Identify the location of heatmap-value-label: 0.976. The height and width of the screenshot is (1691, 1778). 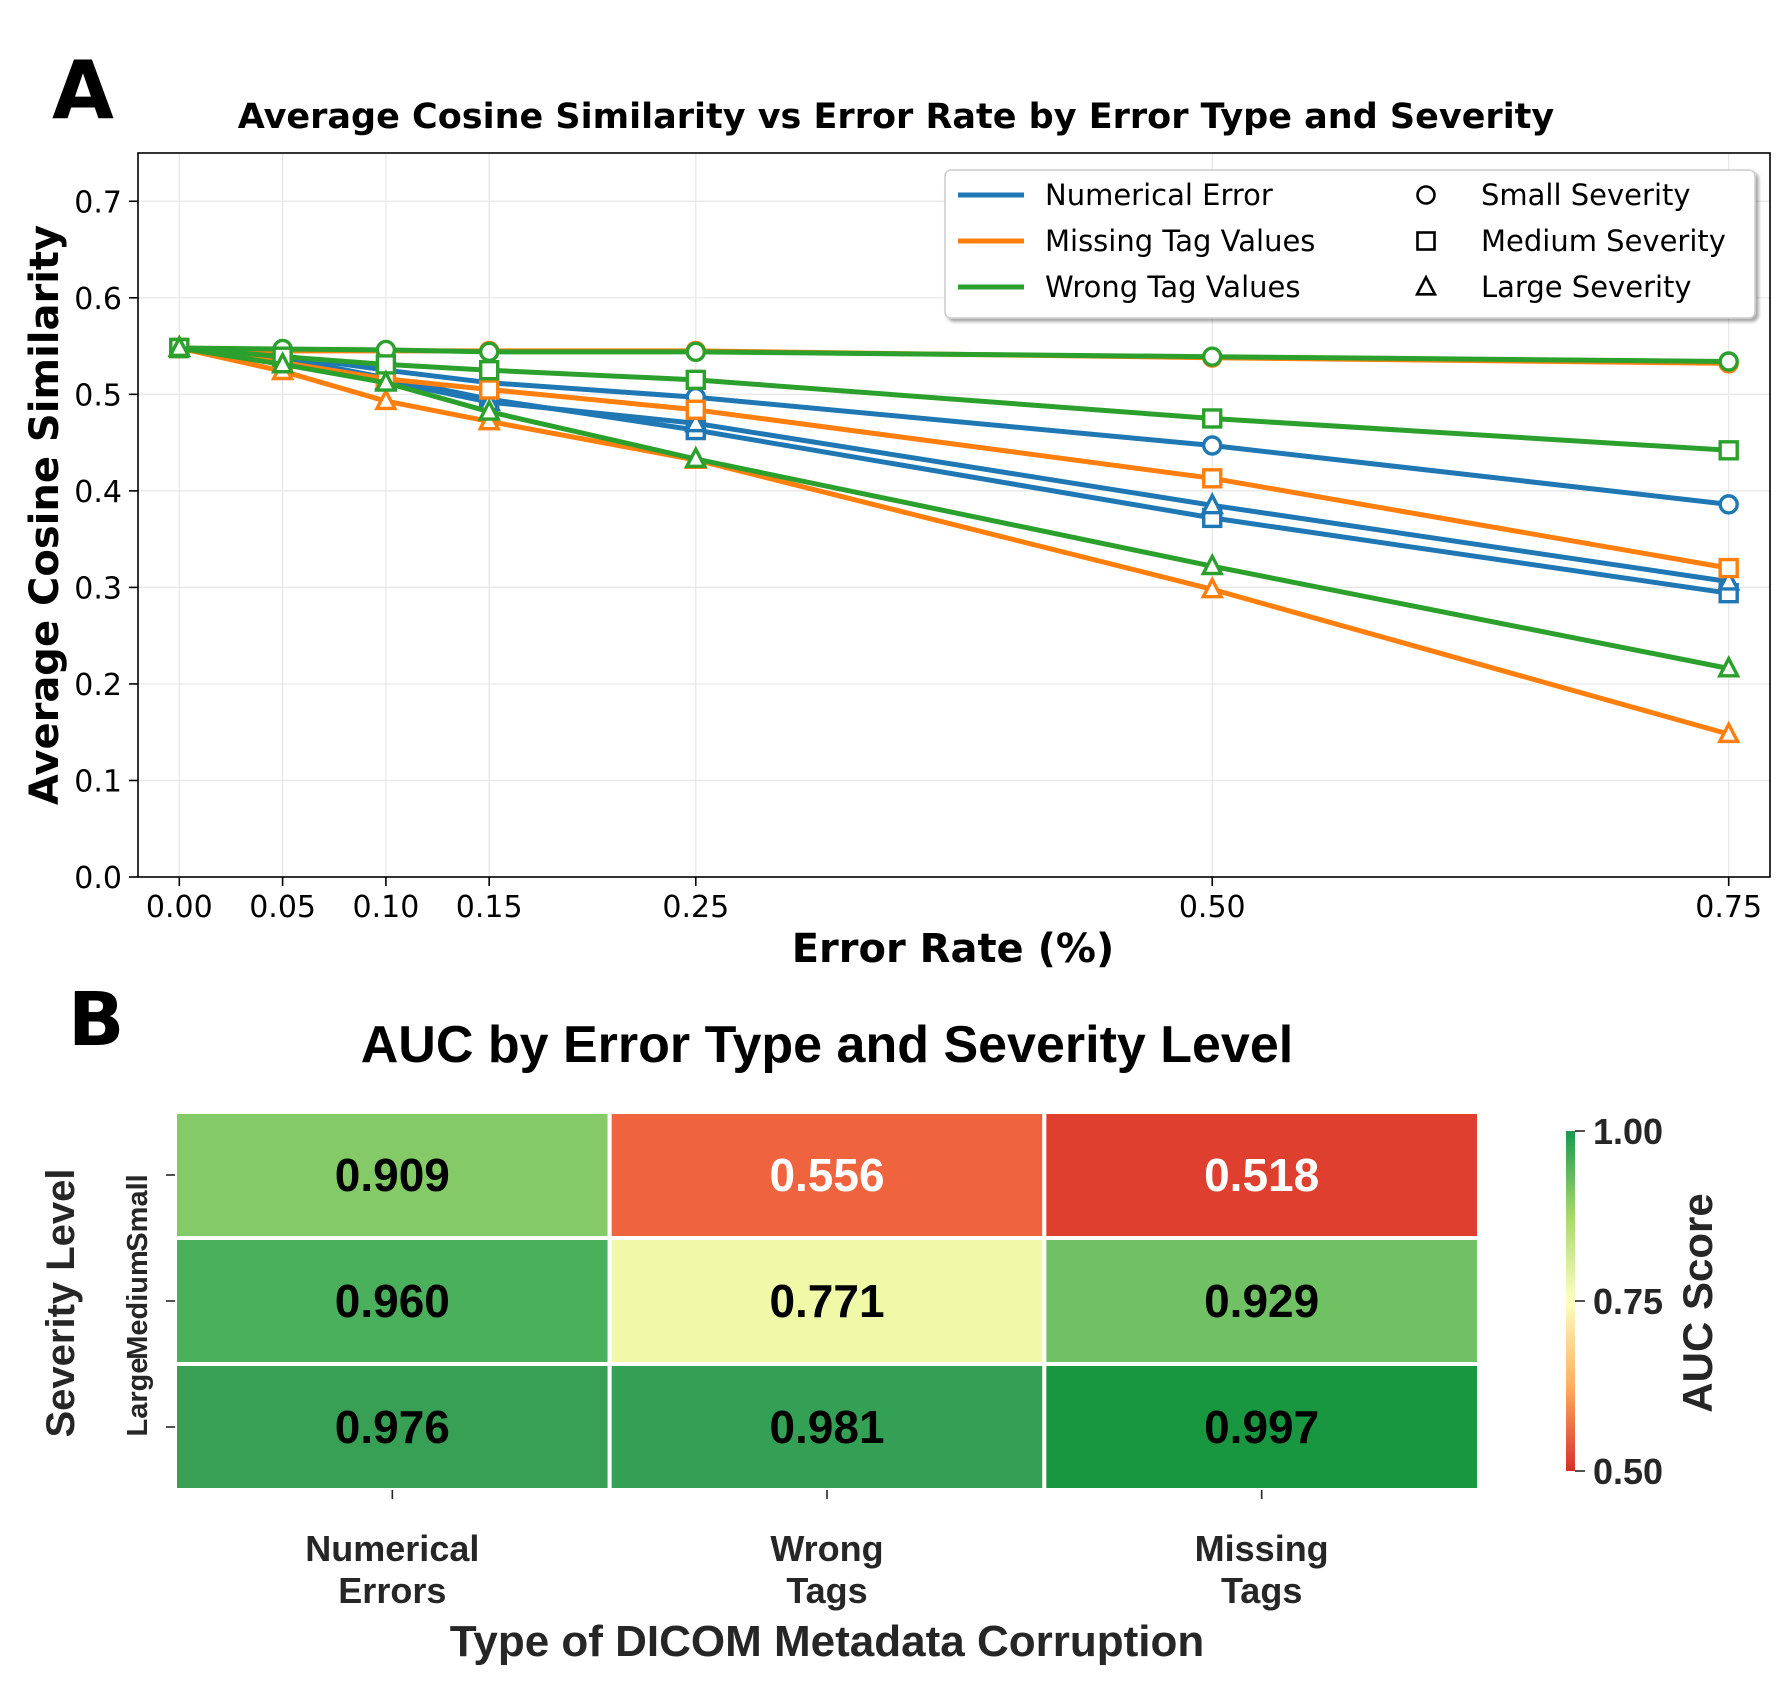
(392, 1427).